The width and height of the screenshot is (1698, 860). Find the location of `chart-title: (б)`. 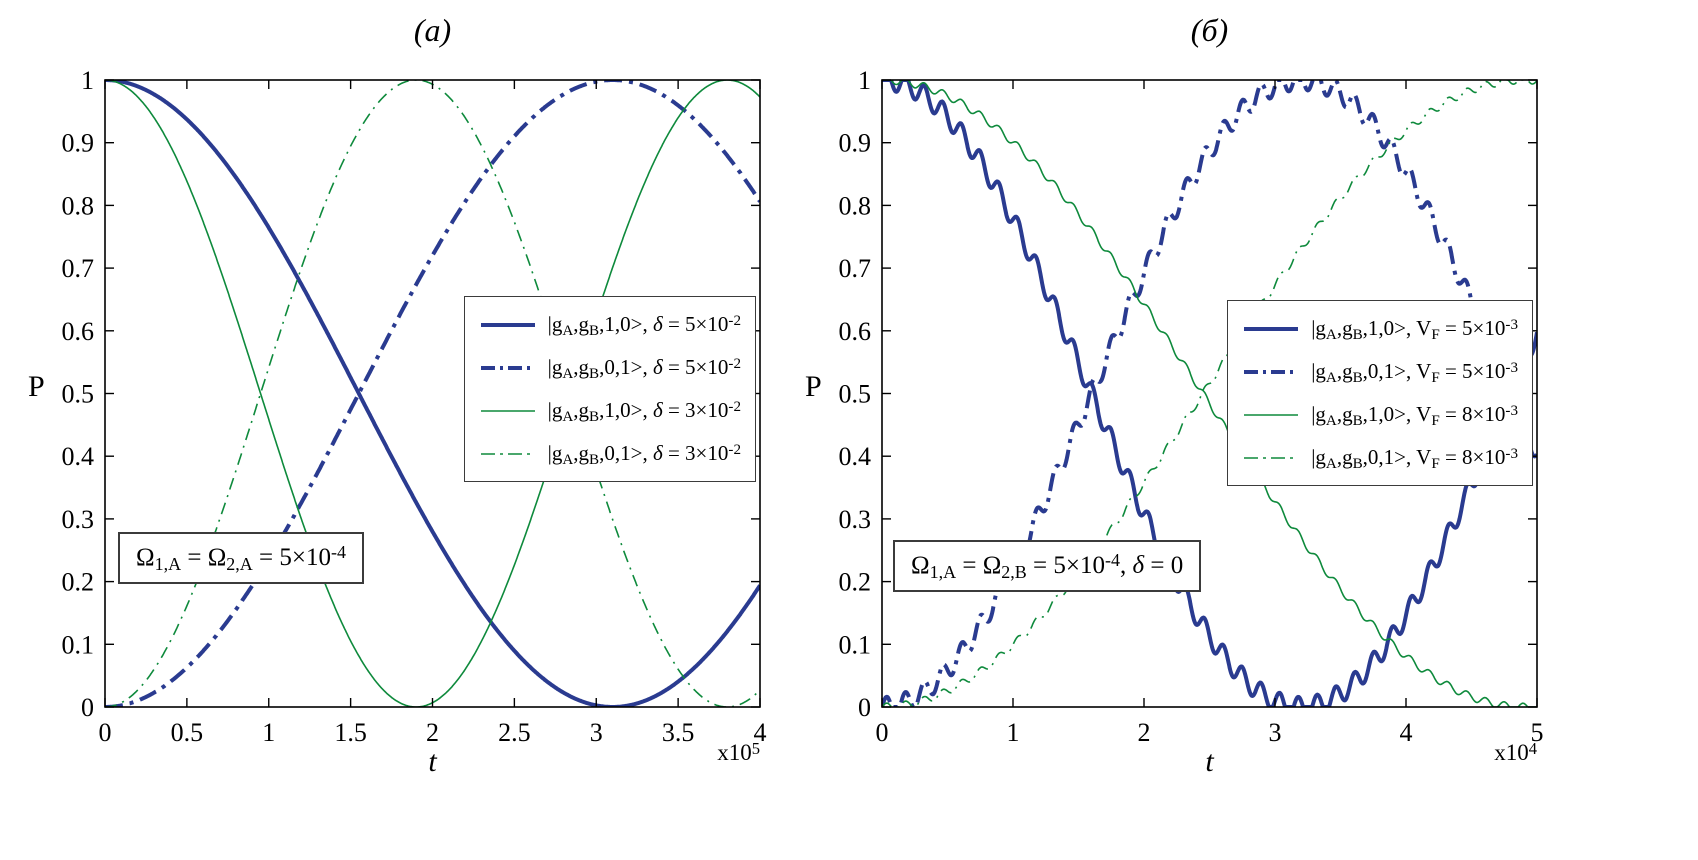

chart-title: (б) is located at coordinates (1209, 30).